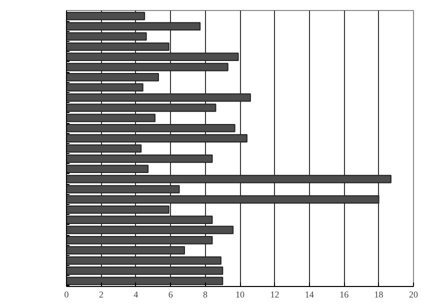  What do you see at coordinates (101, 295) in the screenshot?
I see `x-tick-label: 2` at bounding box center [101, 295].